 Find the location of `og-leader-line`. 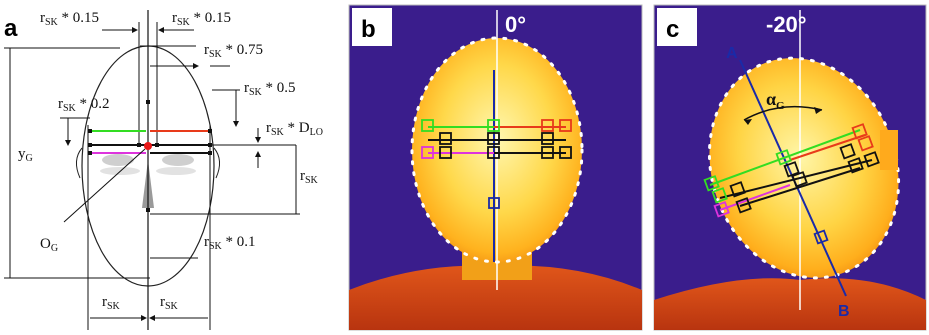

og-leader-line is located at coordinates (104, 185).